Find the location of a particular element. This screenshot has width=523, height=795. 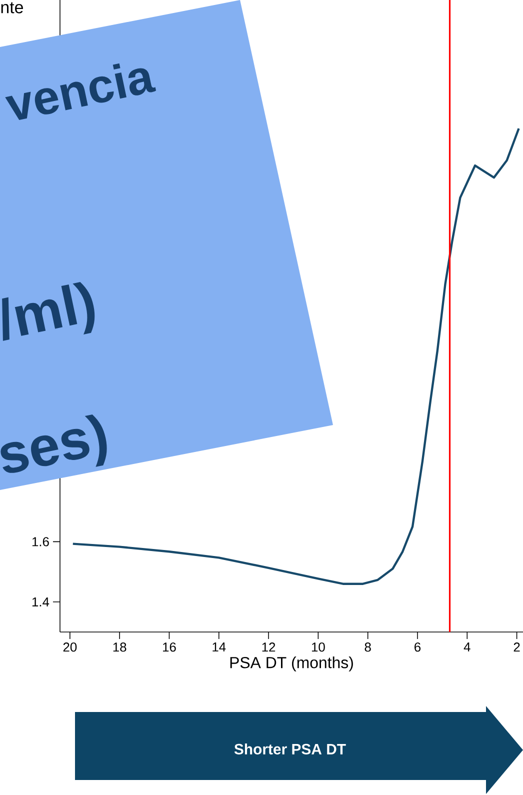

x-tick-label: 14 is located at coordinates (219, 647).